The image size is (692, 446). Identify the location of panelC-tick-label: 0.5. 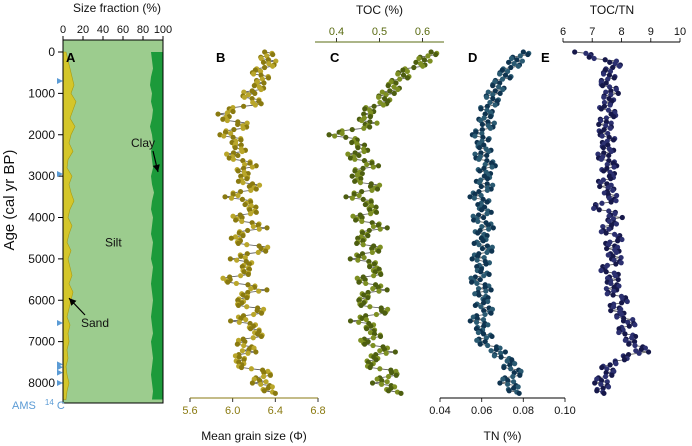
(379, 32).